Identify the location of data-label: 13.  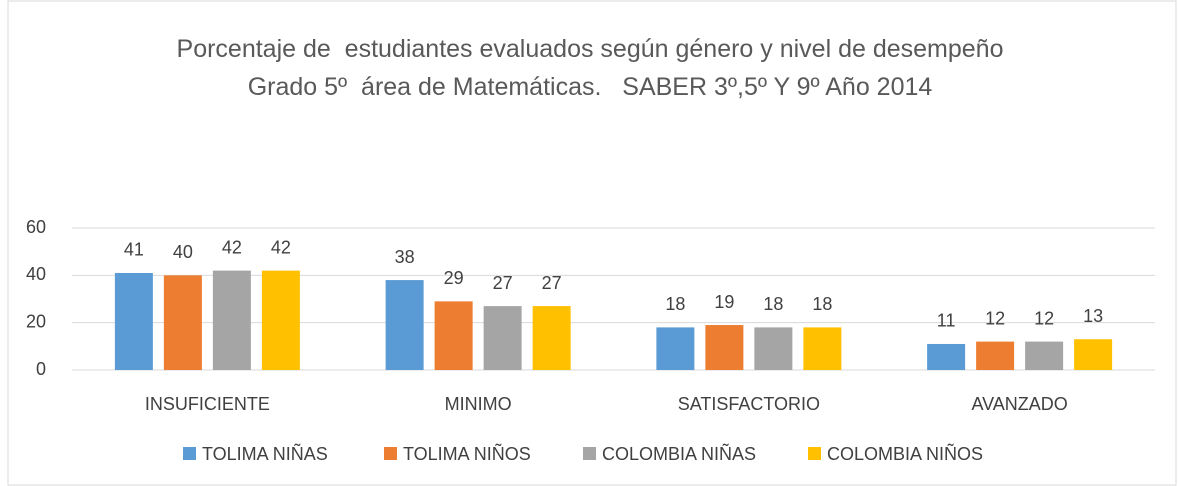
(1093, 316).